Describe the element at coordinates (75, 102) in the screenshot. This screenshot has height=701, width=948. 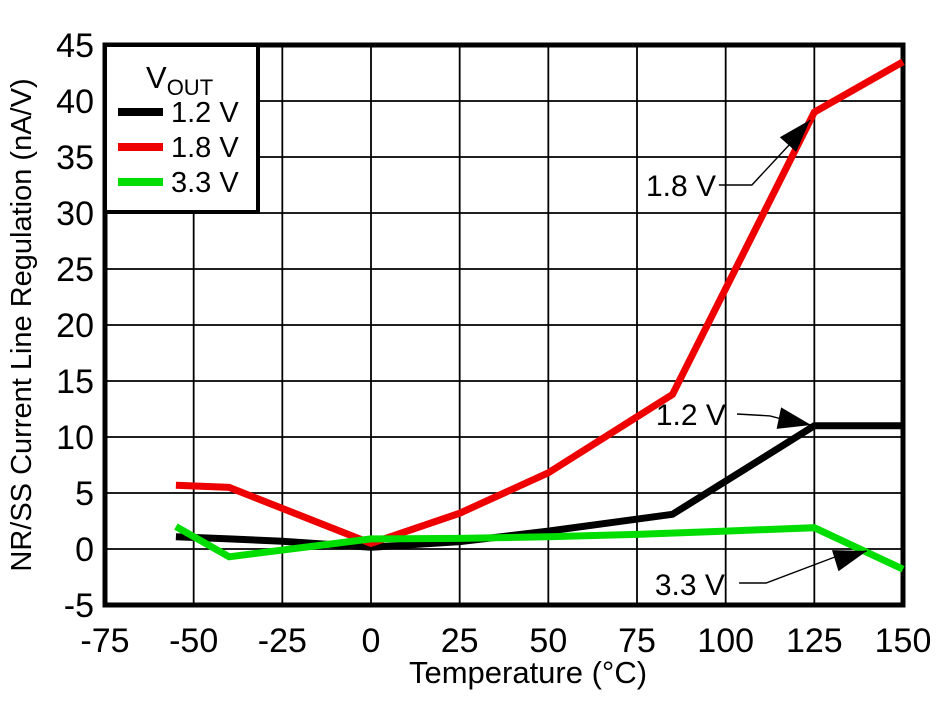
I see `y-tick-label: 40` at that location.